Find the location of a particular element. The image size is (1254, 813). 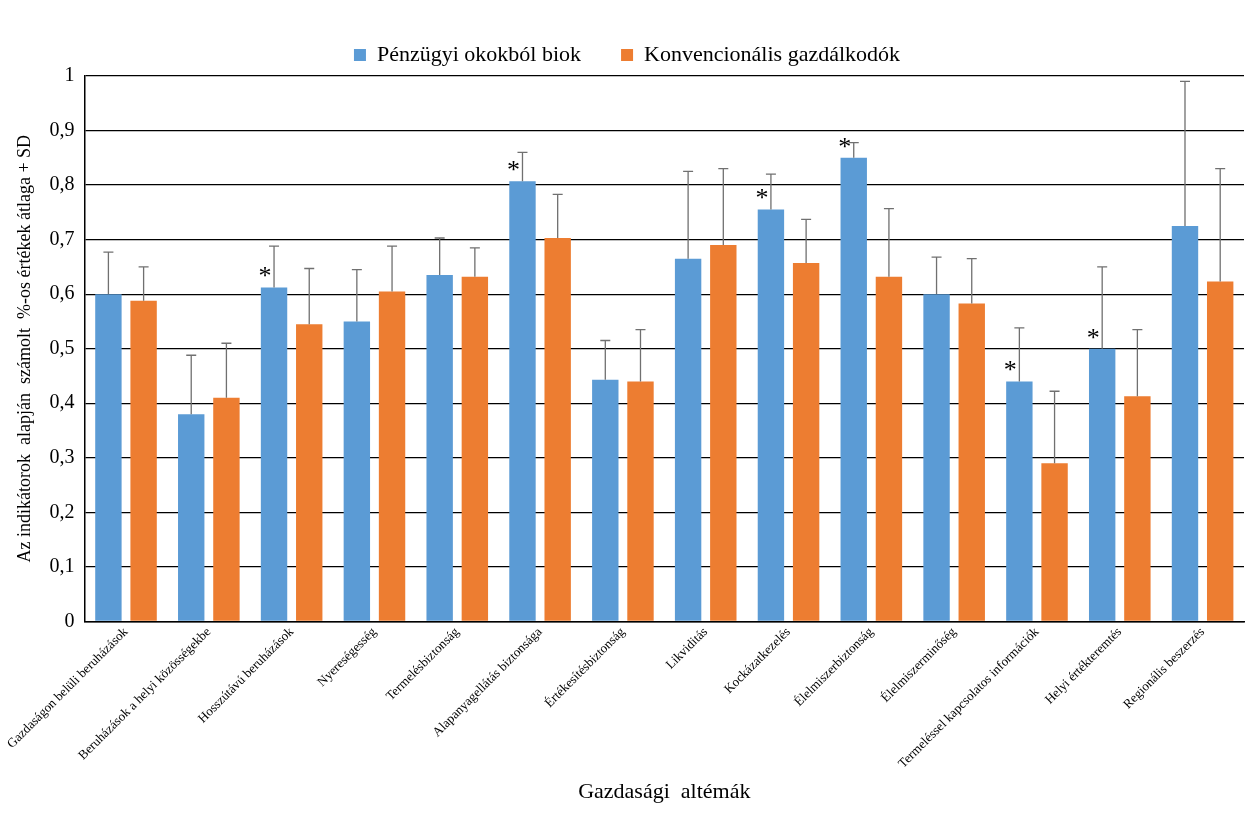

y-tick-label: 0,6 is located at coordinates (62, 292).